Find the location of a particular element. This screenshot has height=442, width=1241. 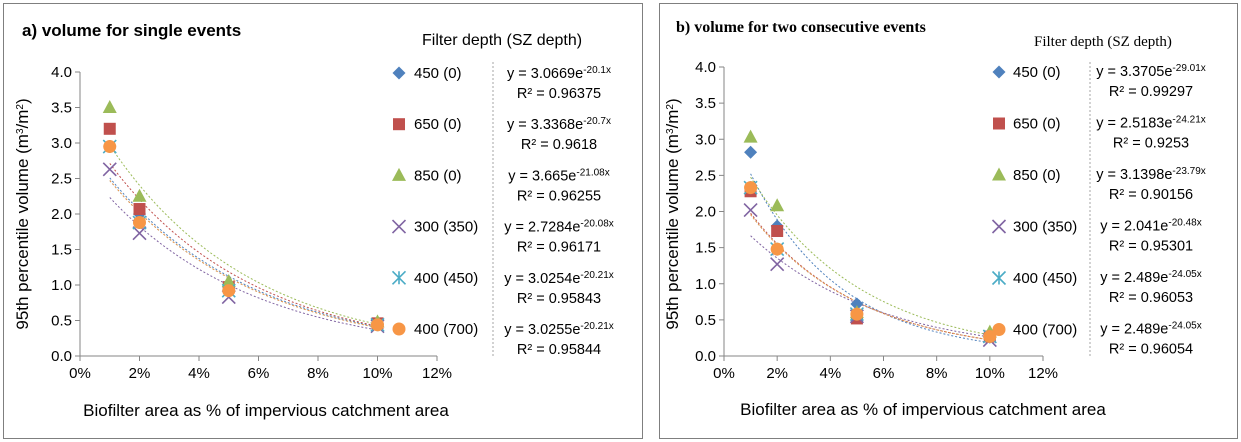

chart-b-legend-label-450-0: 450 (0) is located at coordinates (1037, 72).